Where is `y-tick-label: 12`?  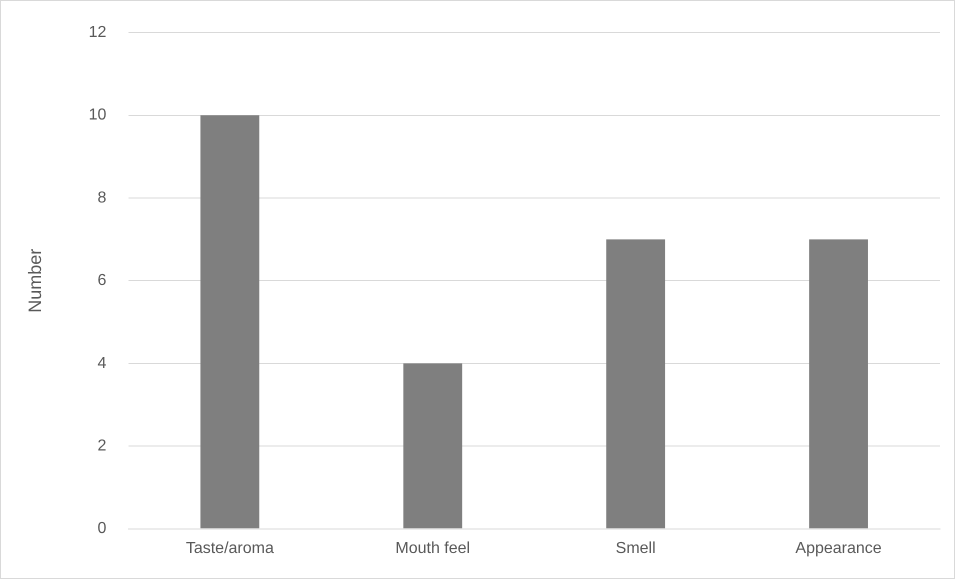 y-tick-label: 12 is located at coordinates (97, 33).